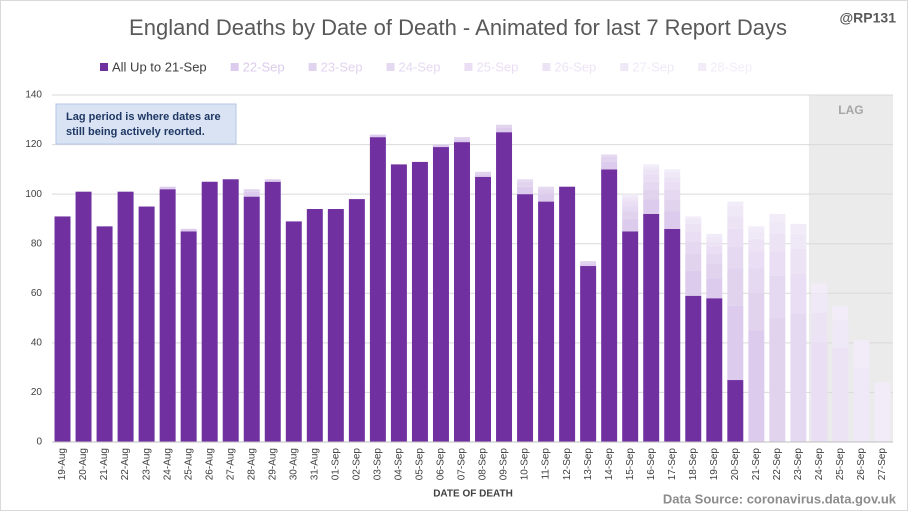 The image size is (908, 511). Describe the element at coordinates (335, 464) in the screenshot. I see `x-tick-label: 01-Sep` at that location.